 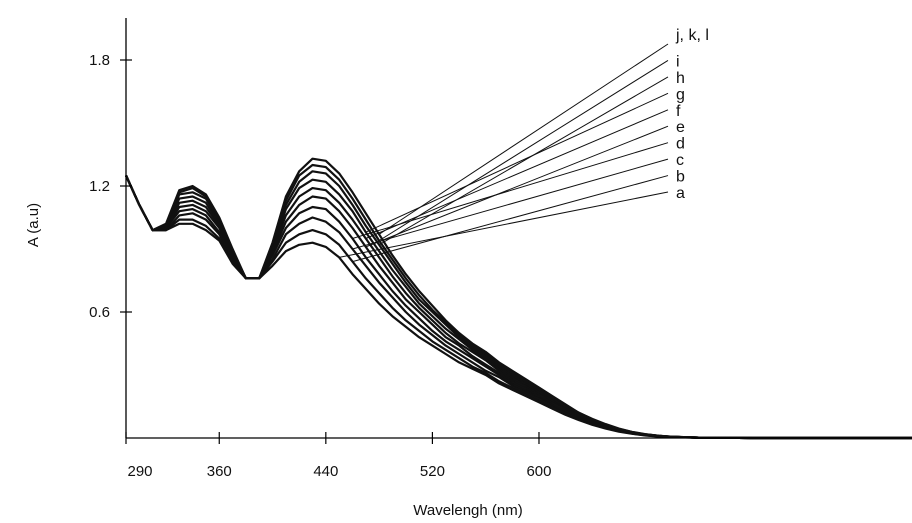 What do you see at coordinates (680, 193) in the screenshot?
I see `series-label: a` at bounding box center [680, 193].